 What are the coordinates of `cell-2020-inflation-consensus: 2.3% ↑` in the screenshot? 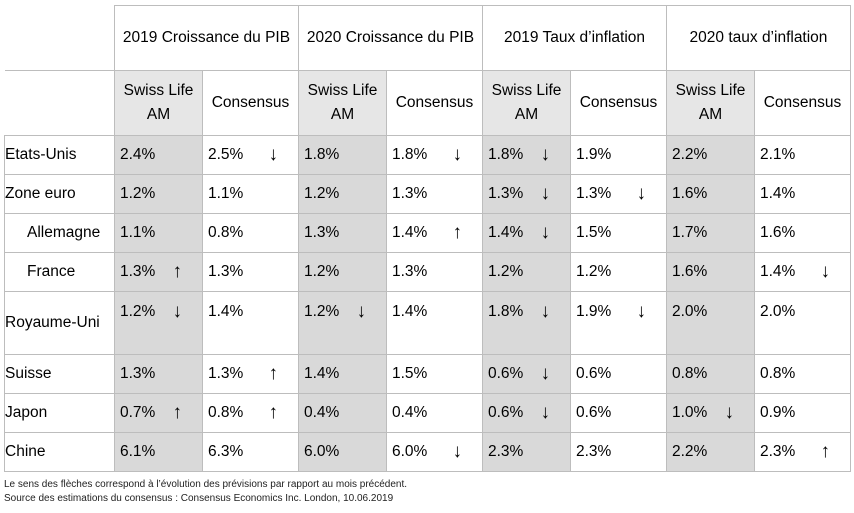 It's located at (802, 452).